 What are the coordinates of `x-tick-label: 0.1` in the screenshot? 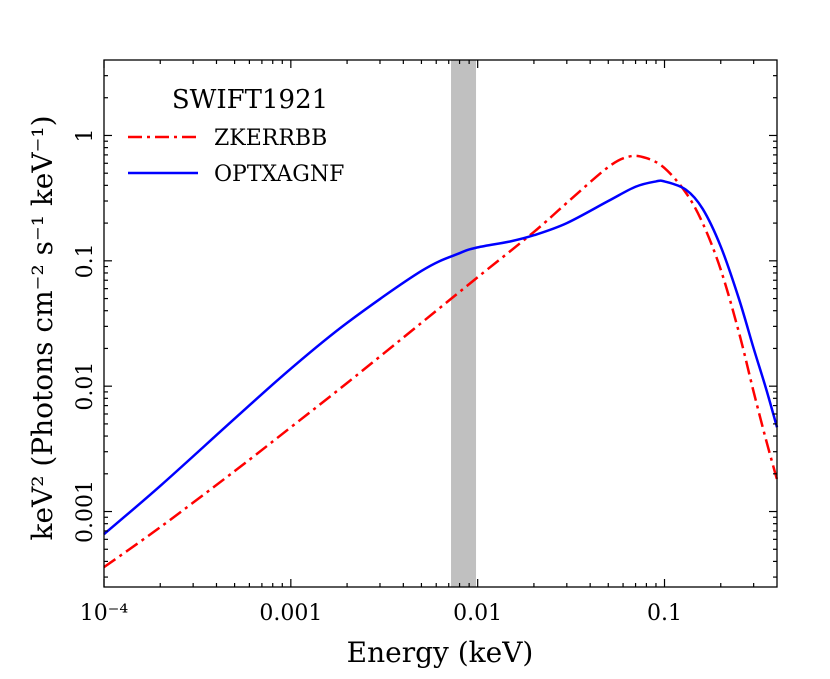 It's located at (664, 613).